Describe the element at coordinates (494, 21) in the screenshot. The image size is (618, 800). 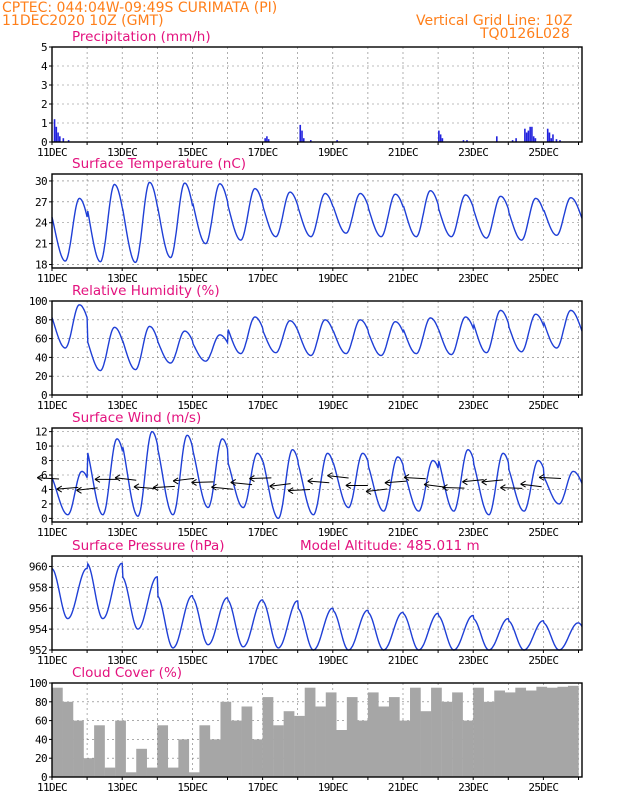
I see `header-grid-note: Vertical Grid Line: 10Z` at that location.